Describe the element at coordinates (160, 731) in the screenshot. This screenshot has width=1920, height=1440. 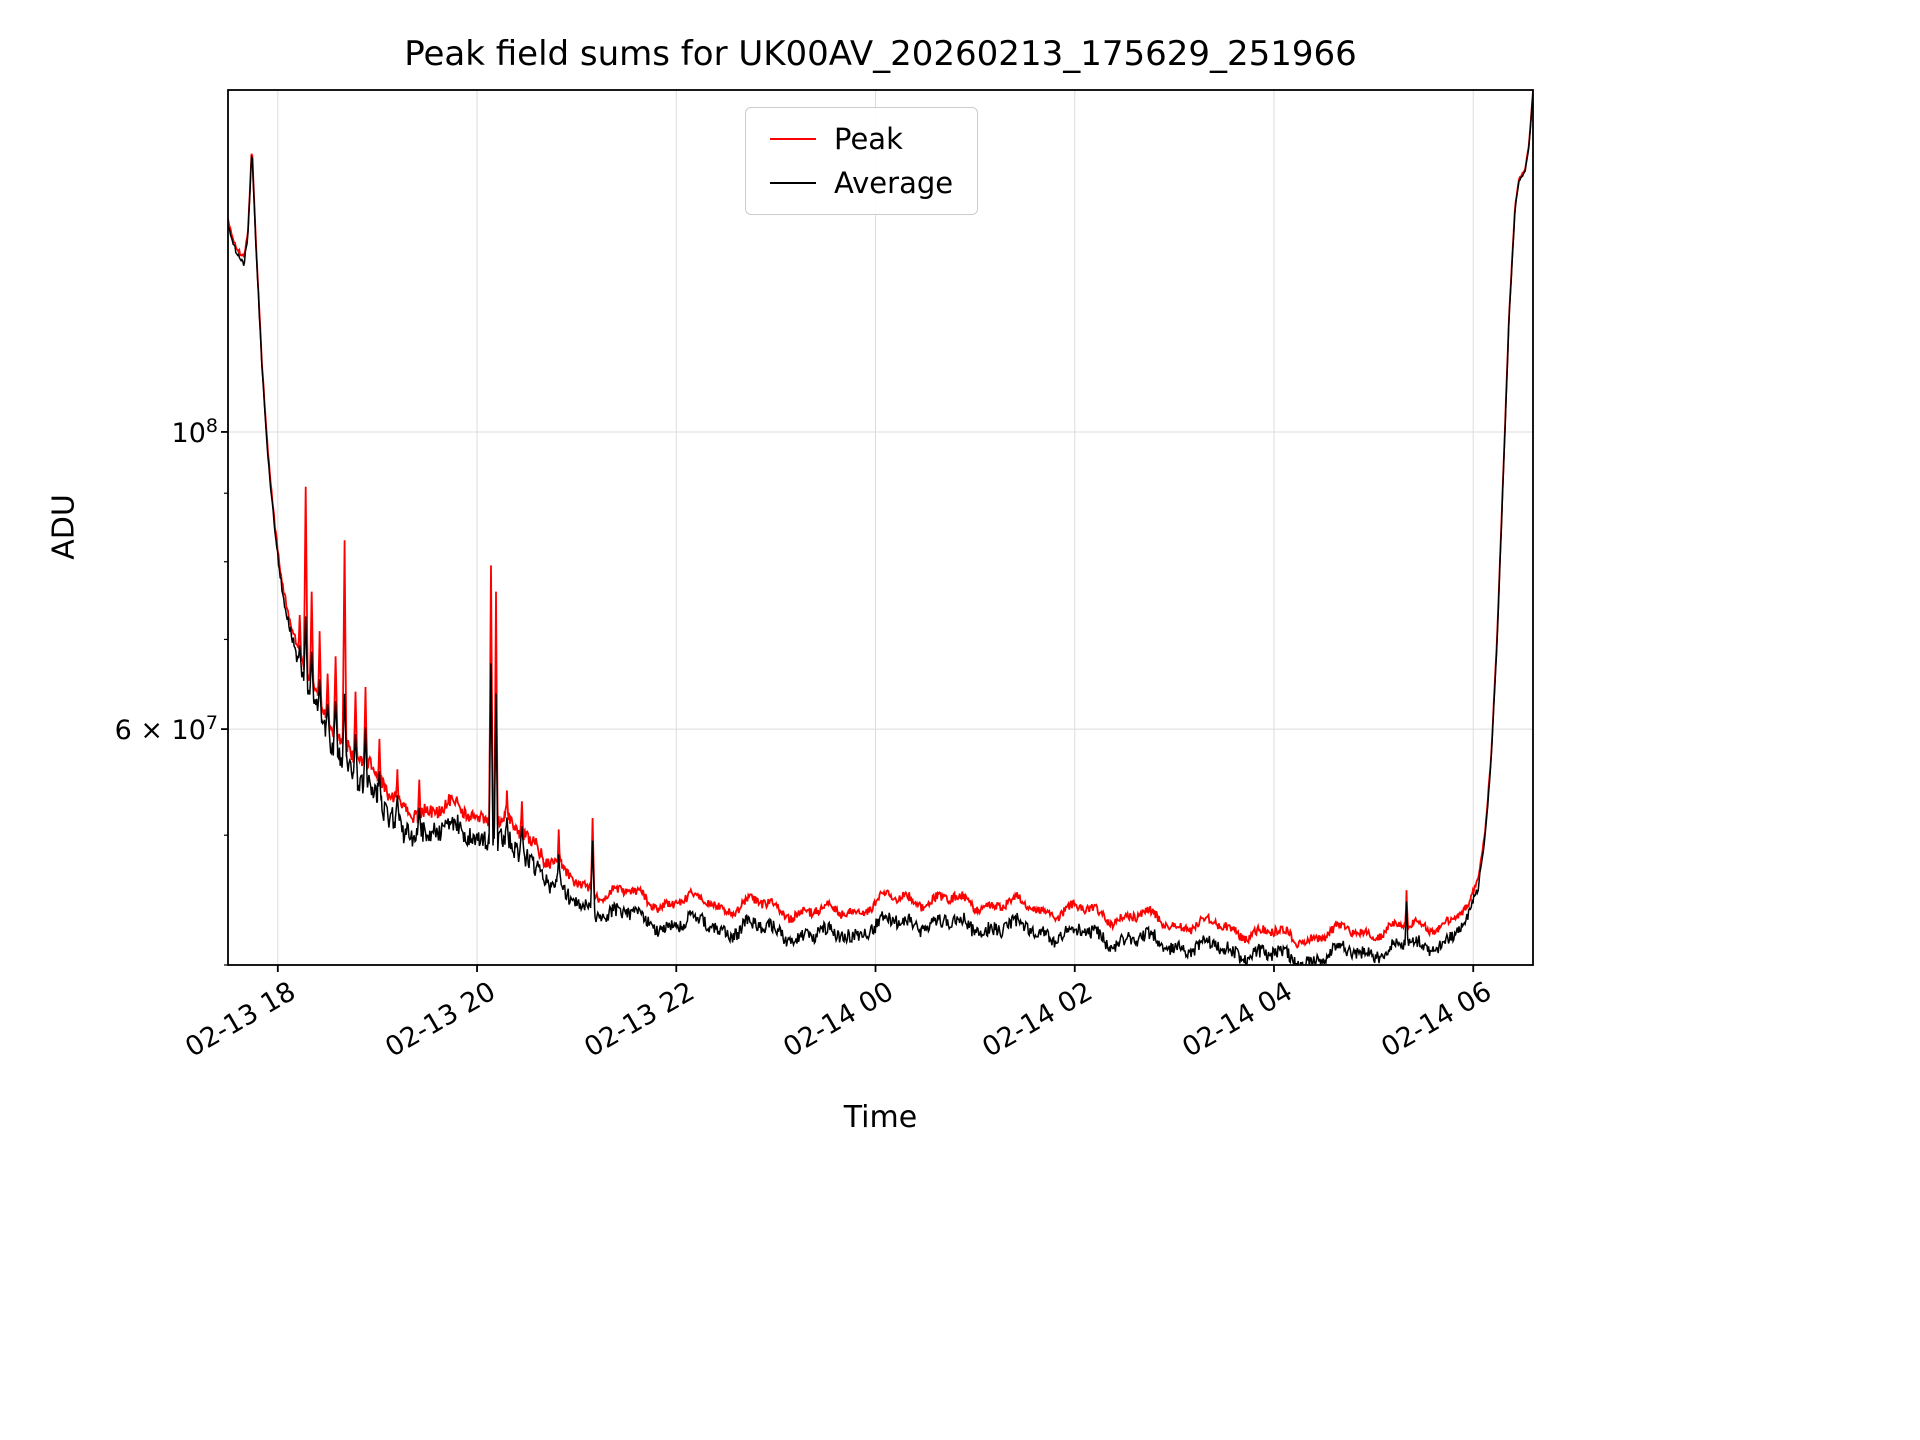
I see `y-tick-mantissa: 6 × 10` at that location.